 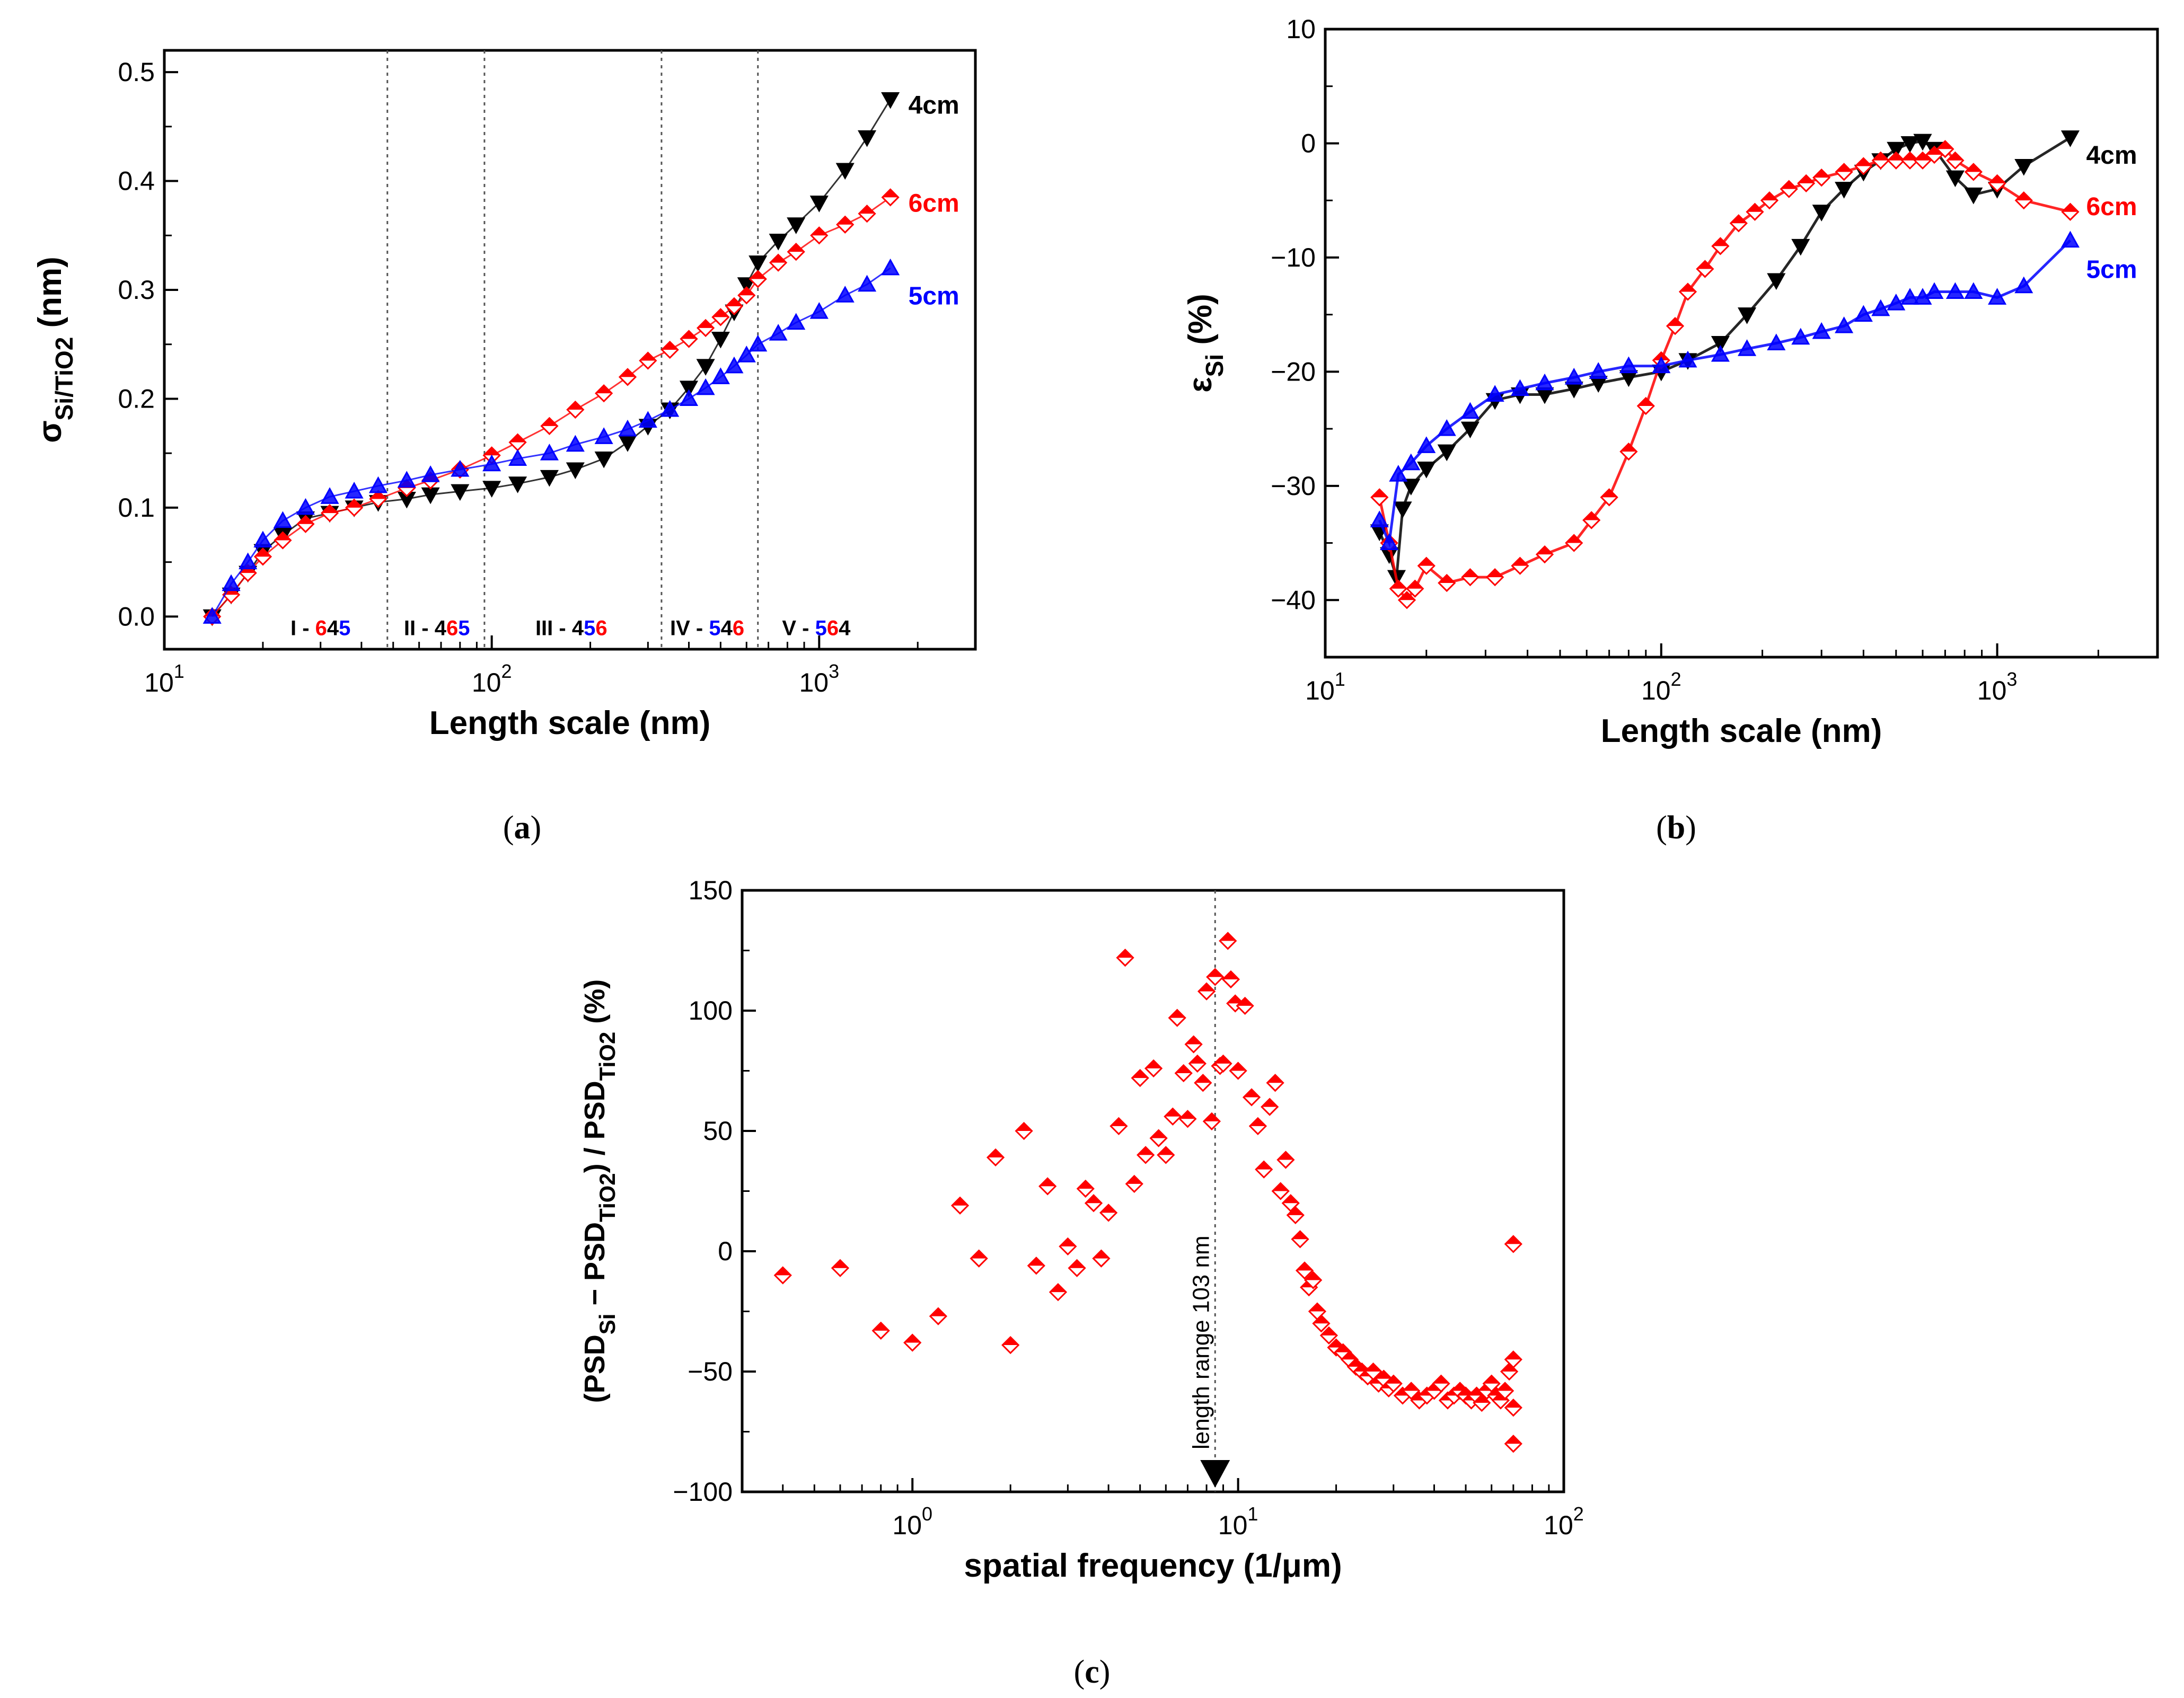 What do you see at coordinates (1201, 1342) in the screenshot?
I see `length-range-annotation: length range 103 nm` at bounding box center [1201, 1342].